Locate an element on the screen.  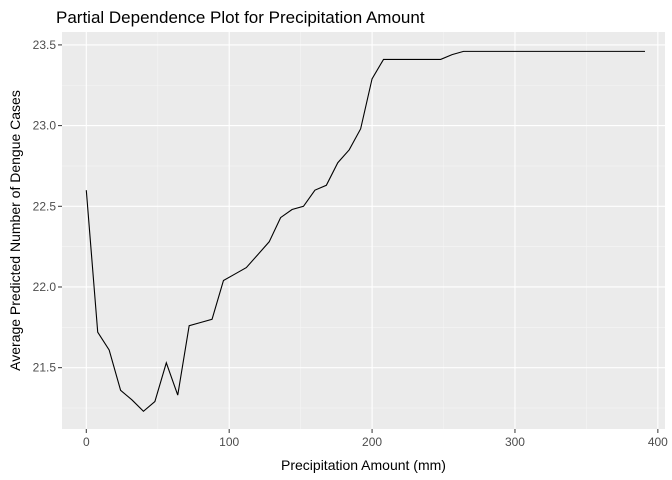
x-tick-label: 100 is located at coordinates (229, 442).